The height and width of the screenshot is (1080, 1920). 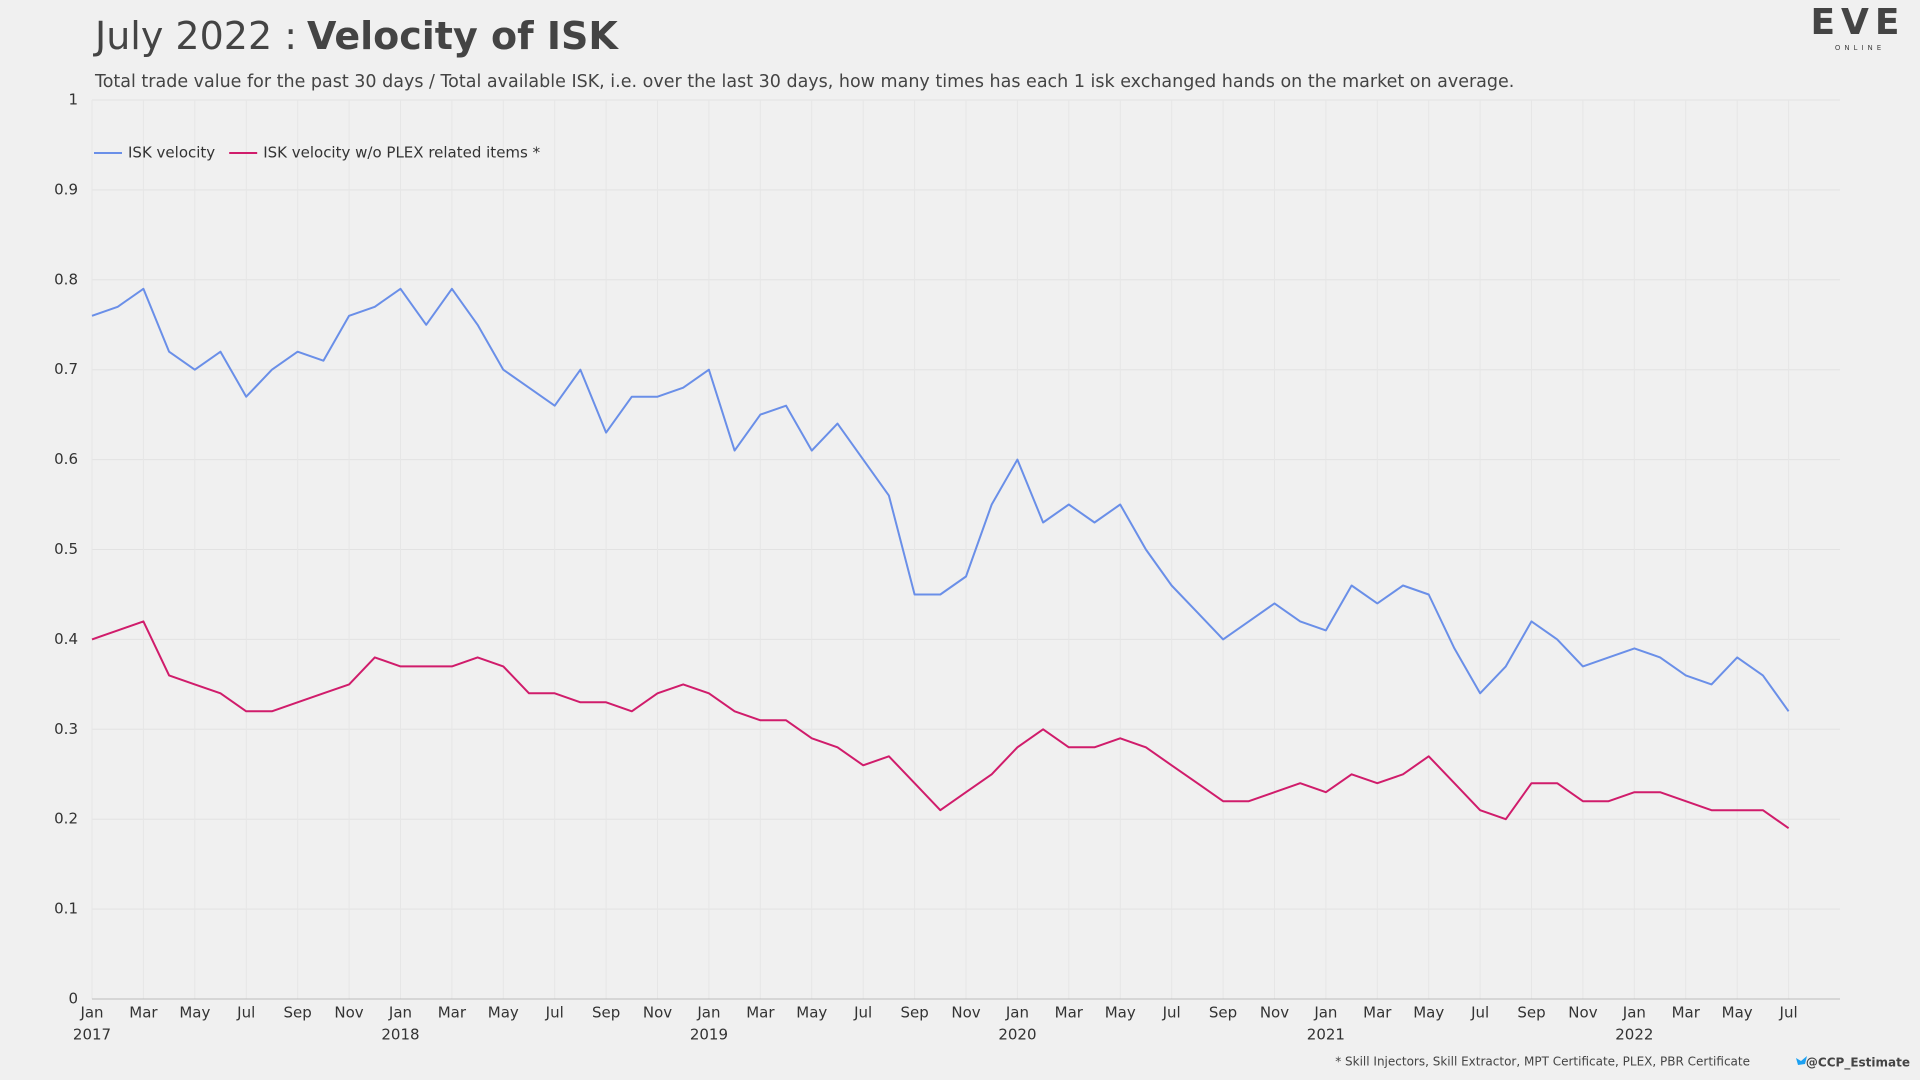 I want to click on y-tick-label: 0.8, so click(x=66, y=279).